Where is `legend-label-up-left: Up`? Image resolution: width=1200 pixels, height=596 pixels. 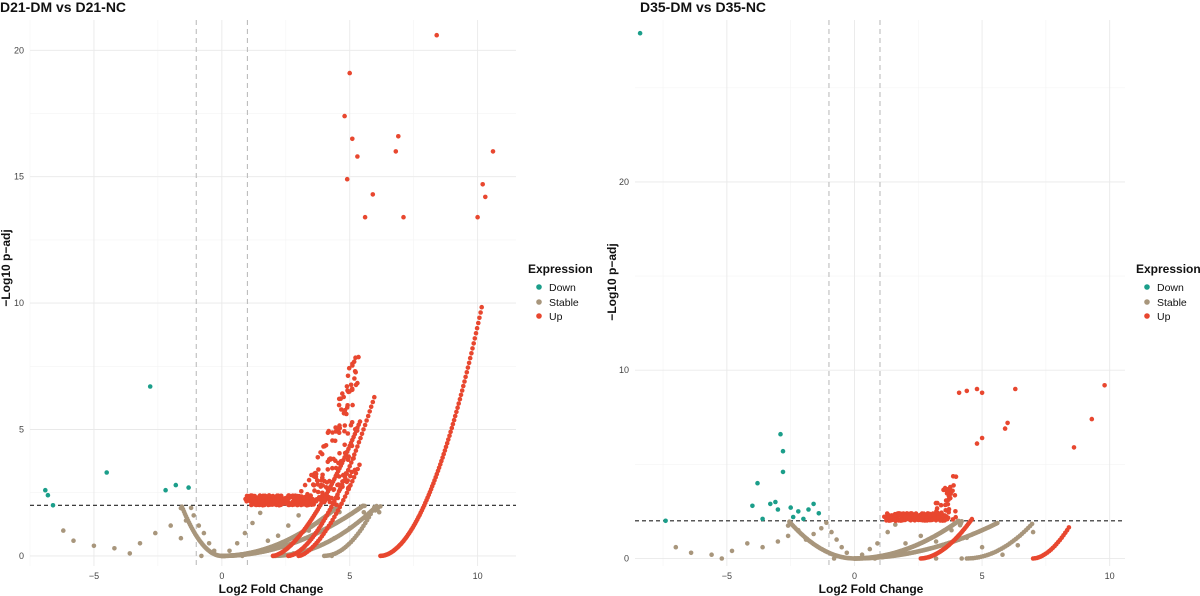
legend-label-up-left: Up is located at coordinates (556, 317).